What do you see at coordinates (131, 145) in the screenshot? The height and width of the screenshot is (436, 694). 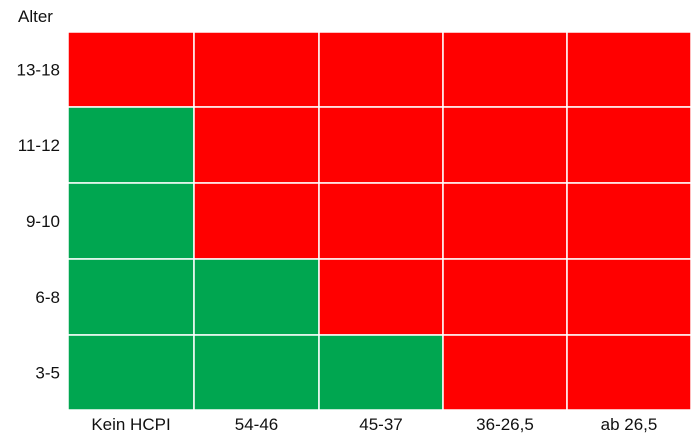 I see `heatmap-cell-11-12-kein-hcpi` at bounding box center [131, 145].